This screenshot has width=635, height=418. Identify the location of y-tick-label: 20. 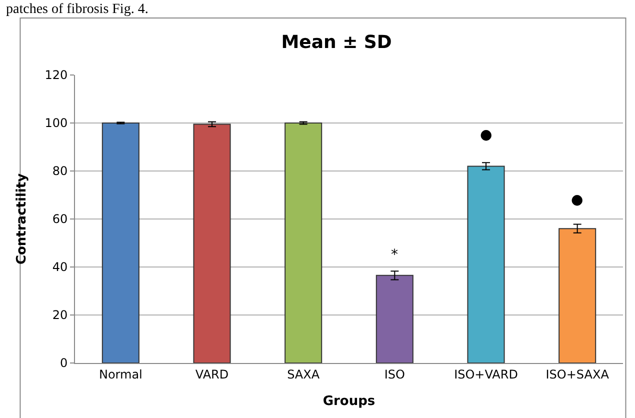
(60, 315).